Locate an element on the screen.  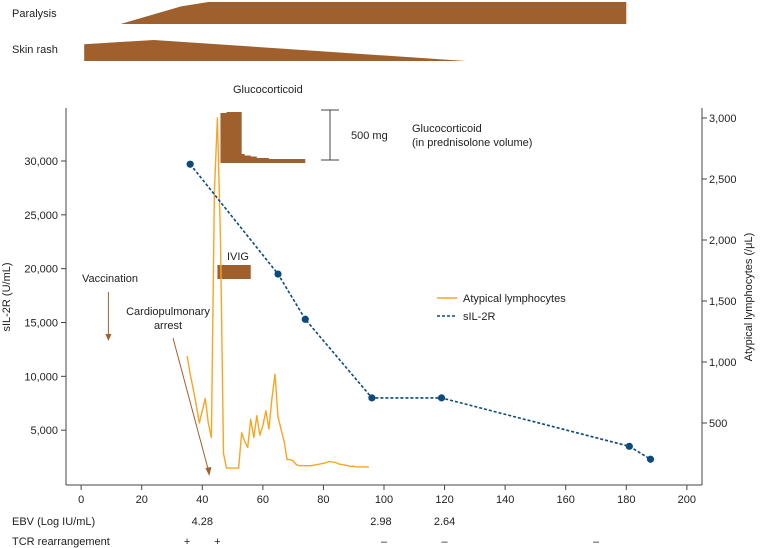
left-tick-label-3: 20,000 is located at coordinates (41, 270).